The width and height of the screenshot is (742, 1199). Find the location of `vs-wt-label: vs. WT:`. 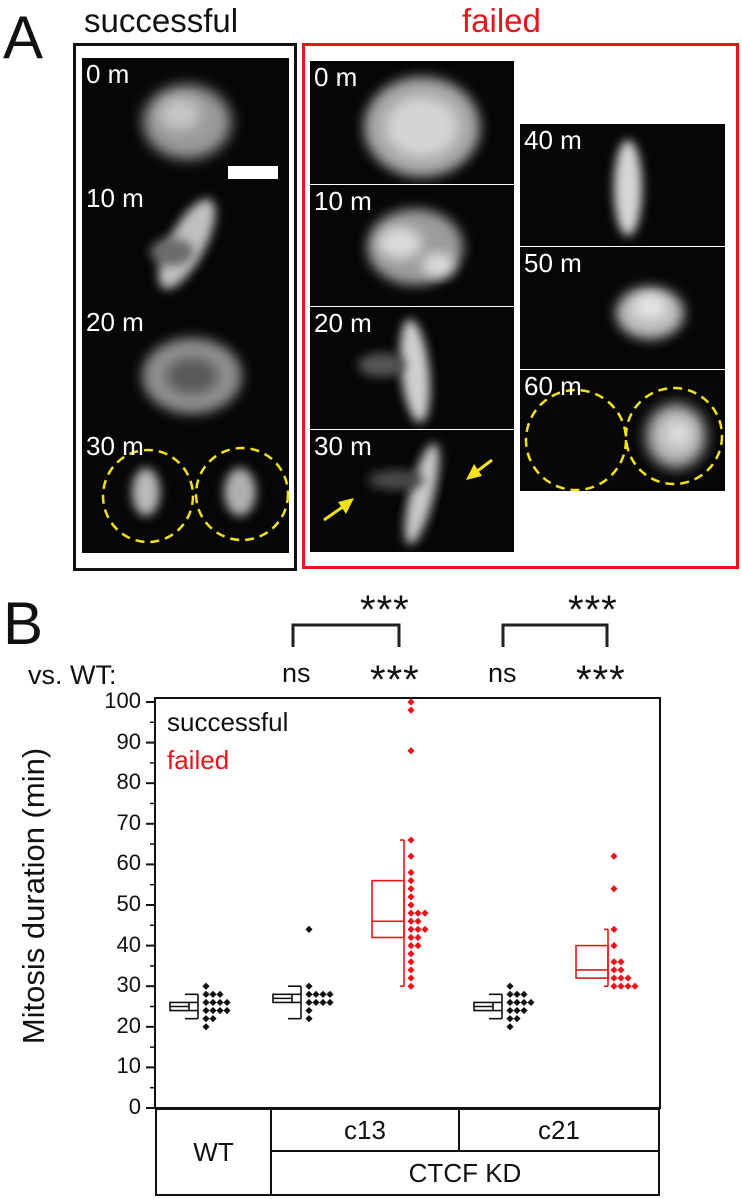

vs-wt-label: vs. WT: is located at coordinates (72, 675).